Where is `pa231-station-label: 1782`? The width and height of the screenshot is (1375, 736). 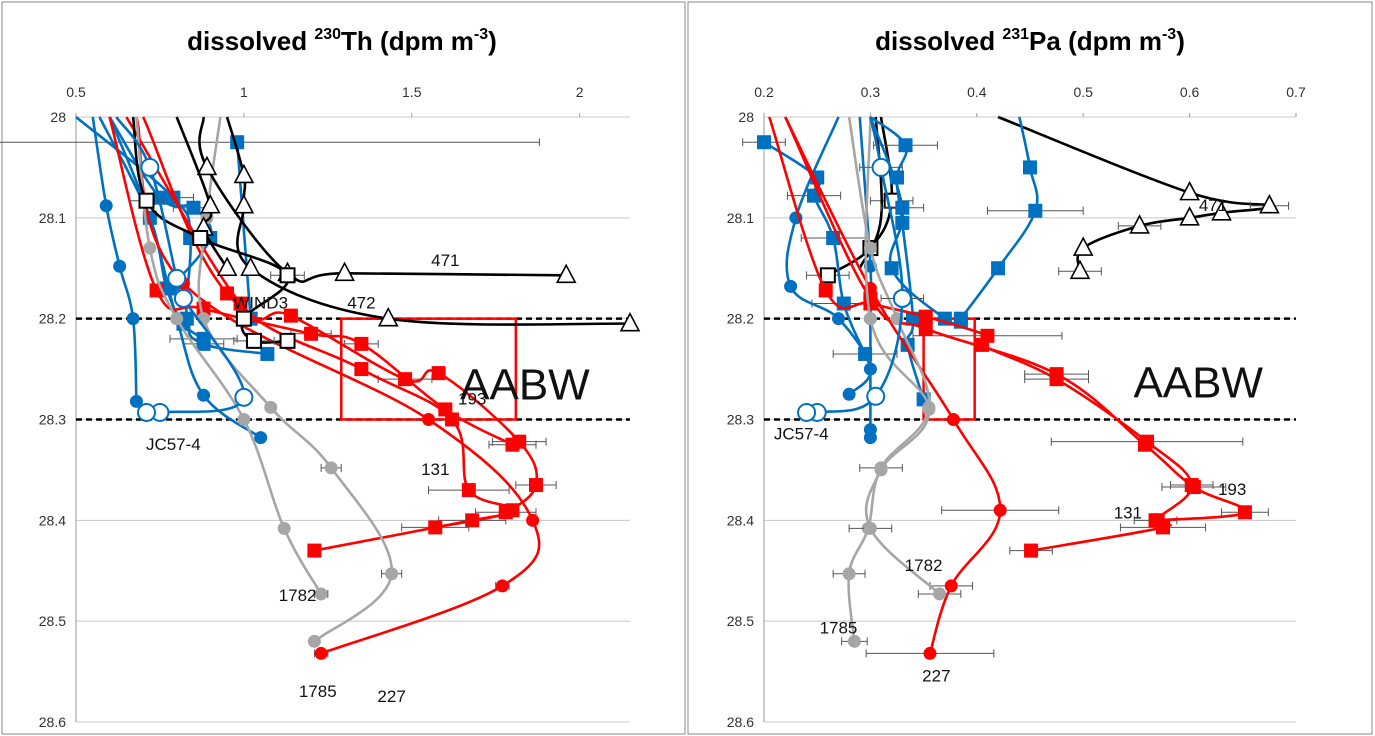
pa231-station-label: 1782 is located at coordinates (924, 565).